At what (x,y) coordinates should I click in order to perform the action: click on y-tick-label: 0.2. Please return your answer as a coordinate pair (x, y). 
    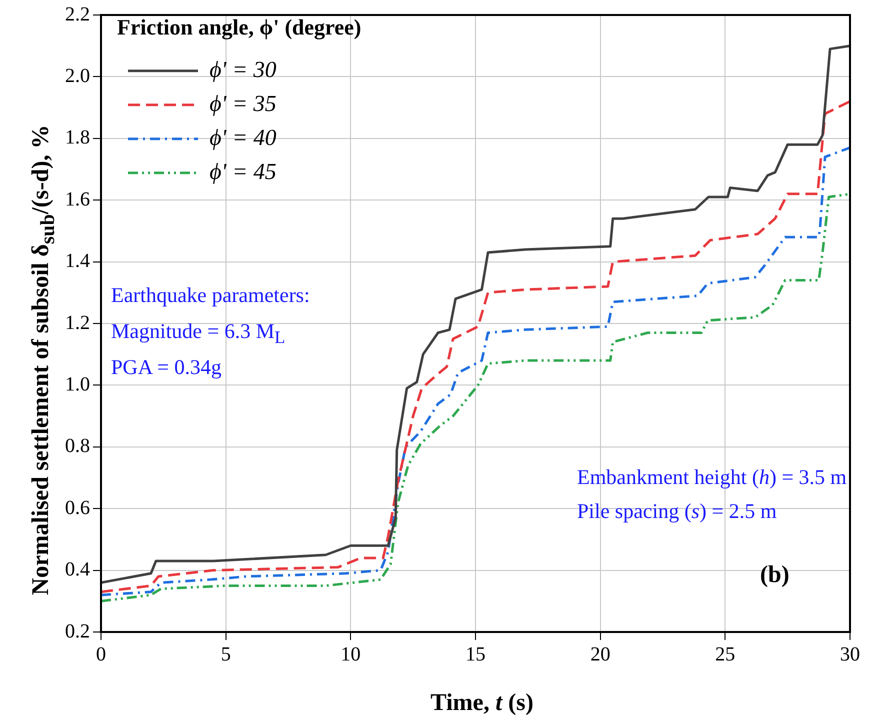
    Looking at the image, I should click on (77, 631).